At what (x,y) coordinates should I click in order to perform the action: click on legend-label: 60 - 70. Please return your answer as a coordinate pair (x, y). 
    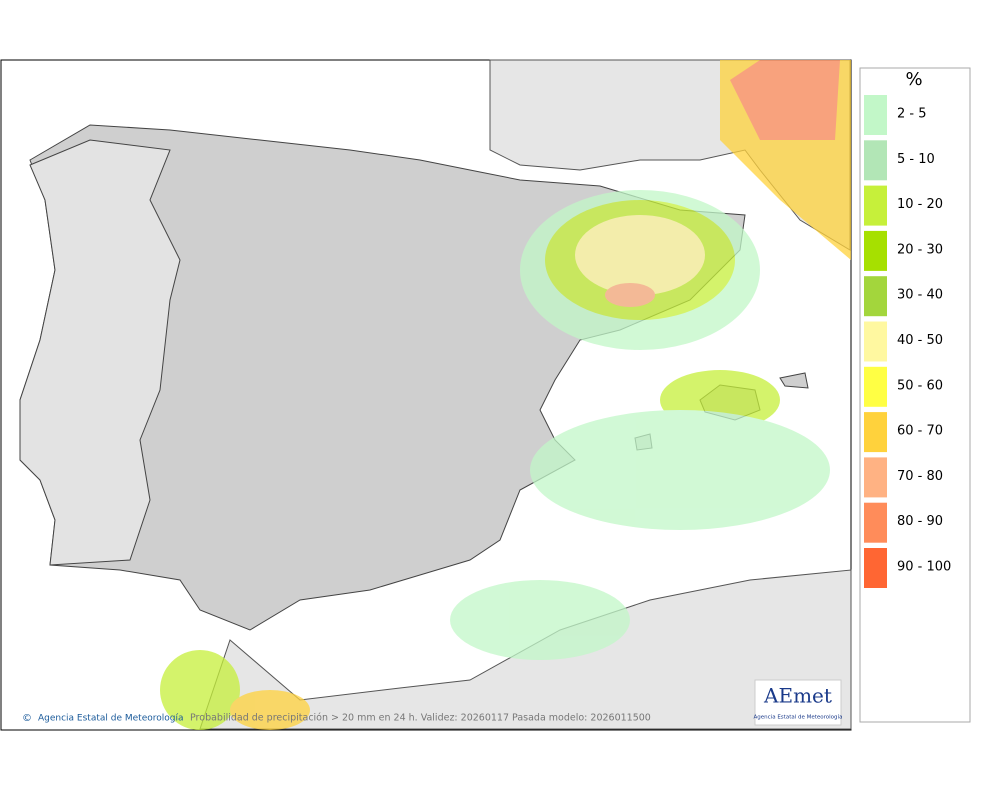
    Looking at the image, I should click on (920, 431).